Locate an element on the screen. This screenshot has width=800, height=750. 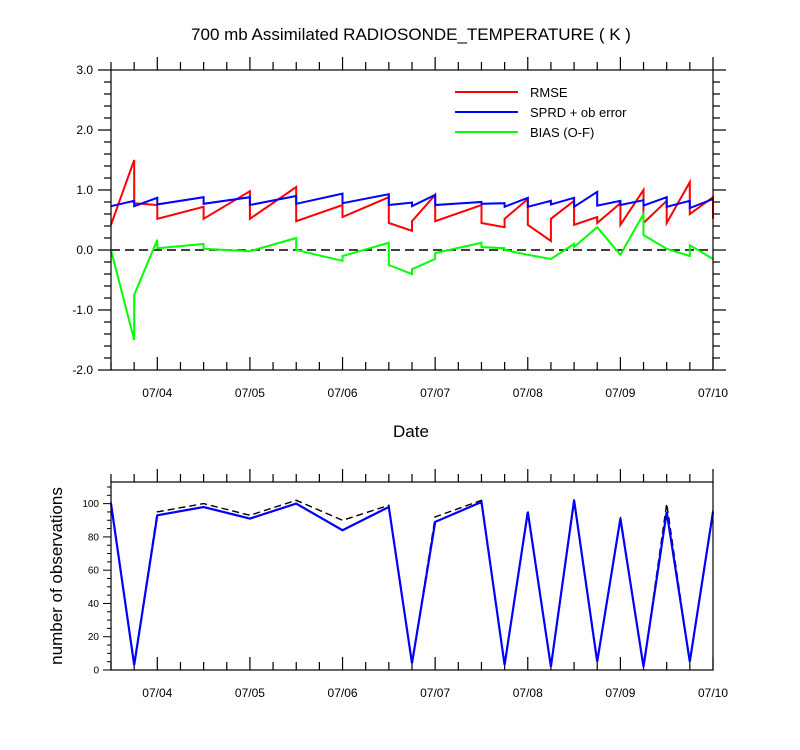
bottom-y-tick-label: 20 is located at coordinates (94, 637).